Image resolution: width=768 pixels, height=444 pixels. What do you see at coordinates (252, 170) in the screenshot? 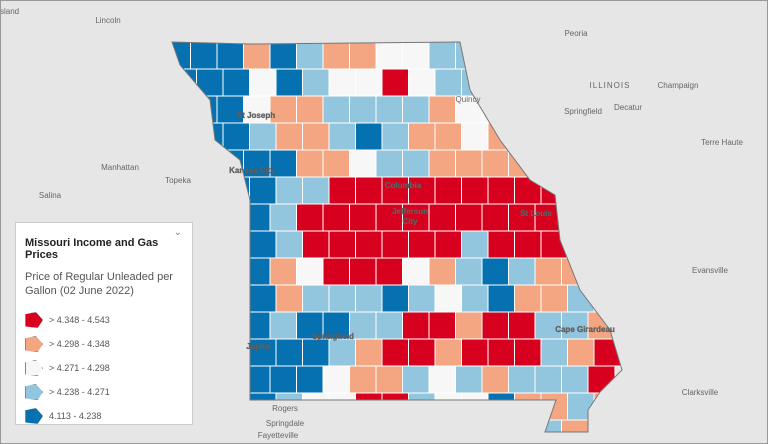
I see `place-label: Kansas City` at bounding box center [252, 170].